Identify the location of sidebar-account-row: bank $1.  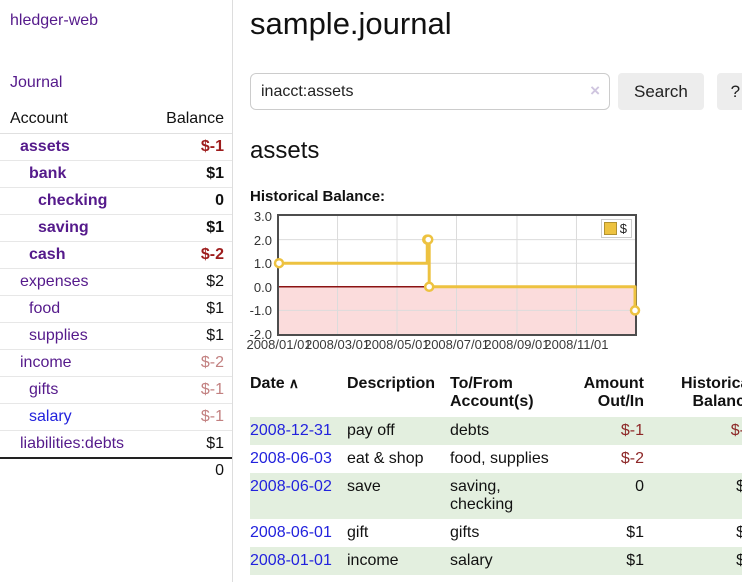
(116, 174).